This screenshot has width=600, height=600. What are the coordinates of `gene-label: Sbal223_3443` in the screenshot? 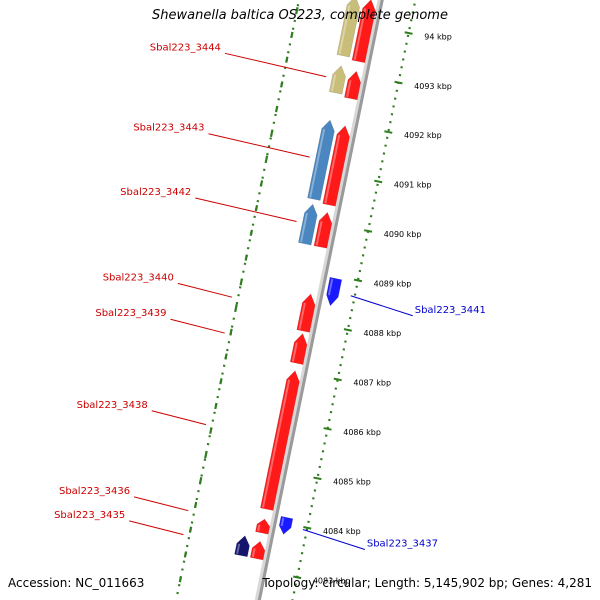 It's located at (168, 128).